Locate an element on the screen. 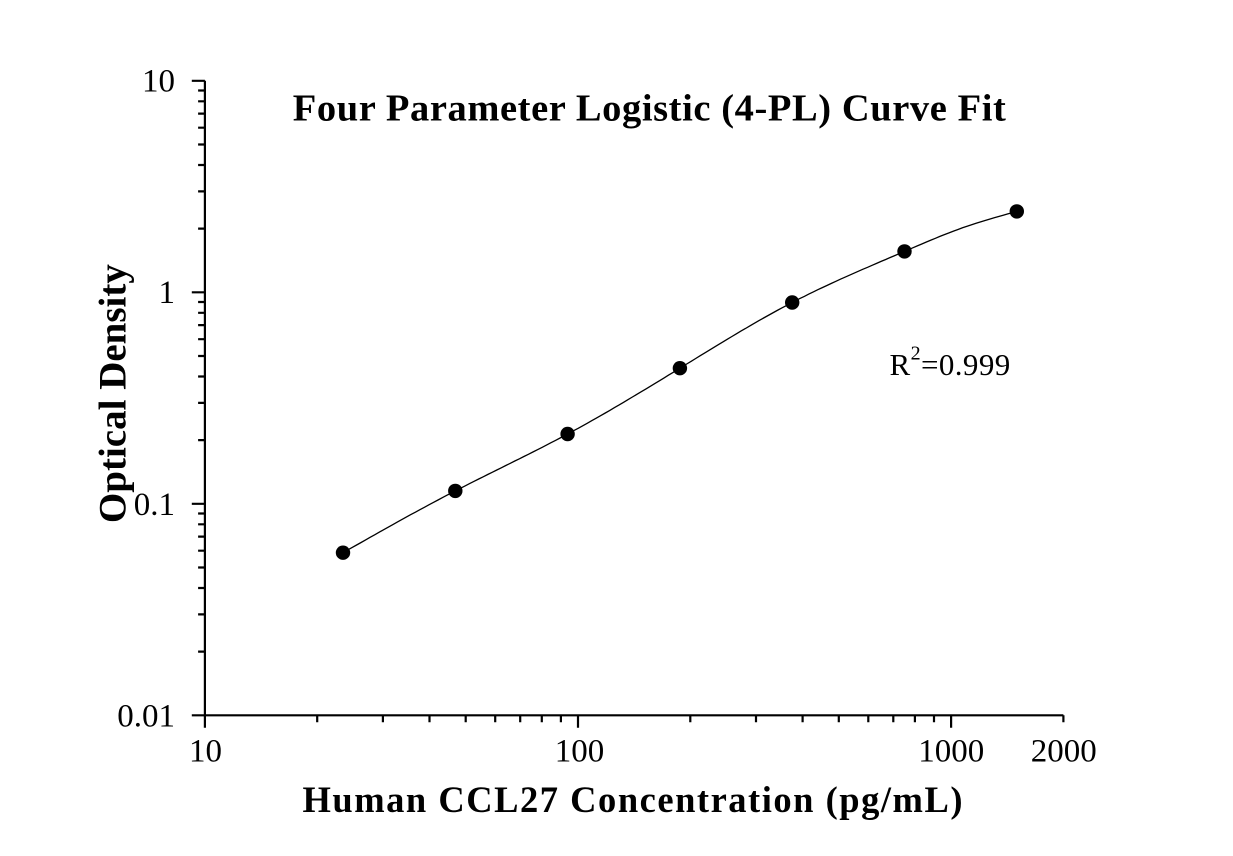 The height and width of the screenshot is (856, 1233). svg-text: 100 is located at coordinates (580, 752).